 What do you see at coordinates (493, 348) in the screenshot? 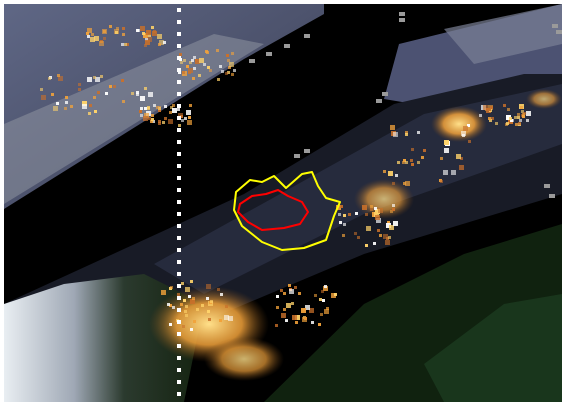
I see `lower-right-vegetation-patch` at bounding box center [493, 348].